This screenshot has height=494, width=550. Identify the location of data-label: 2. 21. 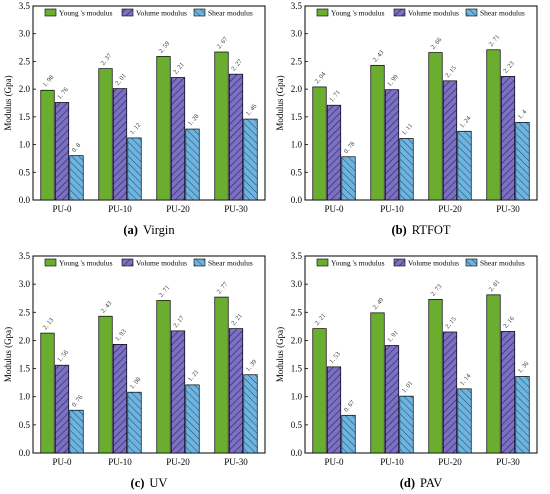
(237, 319).